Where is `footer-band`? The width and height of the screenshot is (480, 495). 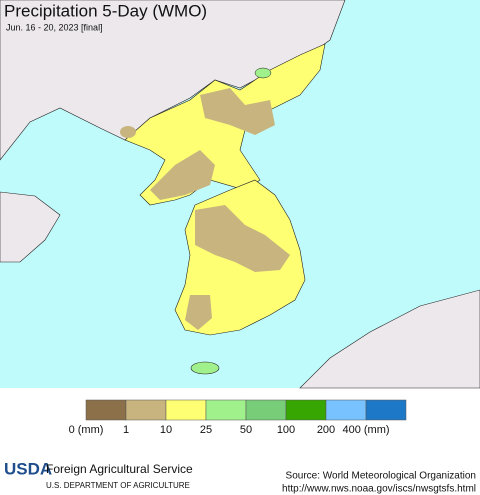 footer-band is located at coordinates (240, 473).